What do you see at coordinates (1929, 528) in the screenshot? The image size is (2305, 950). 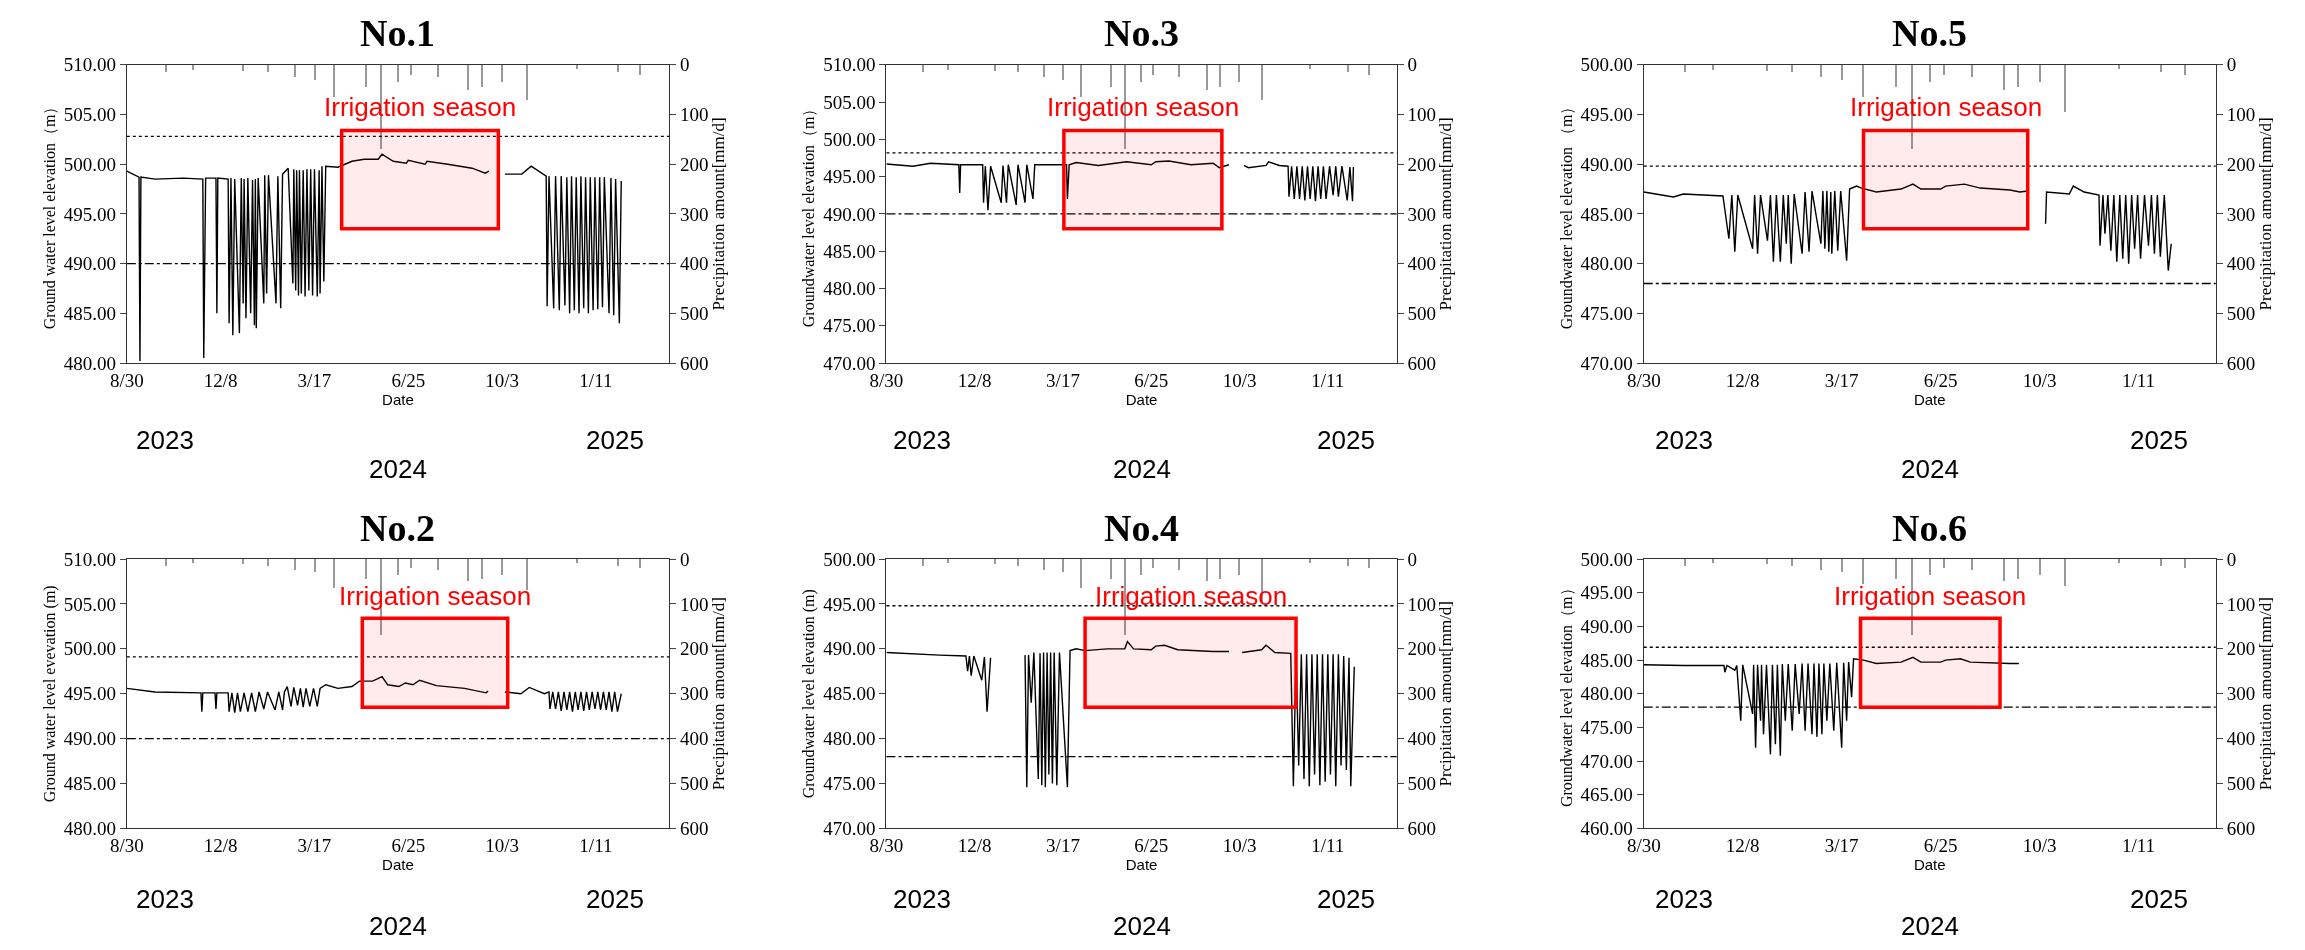 I see `chart-title: No.6` at bounding box center [1929, 528].